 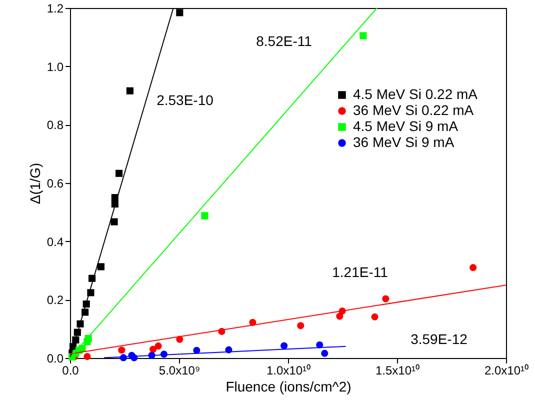 I want to click on y-tick-label: 0.6, so click(x=55, y=183).